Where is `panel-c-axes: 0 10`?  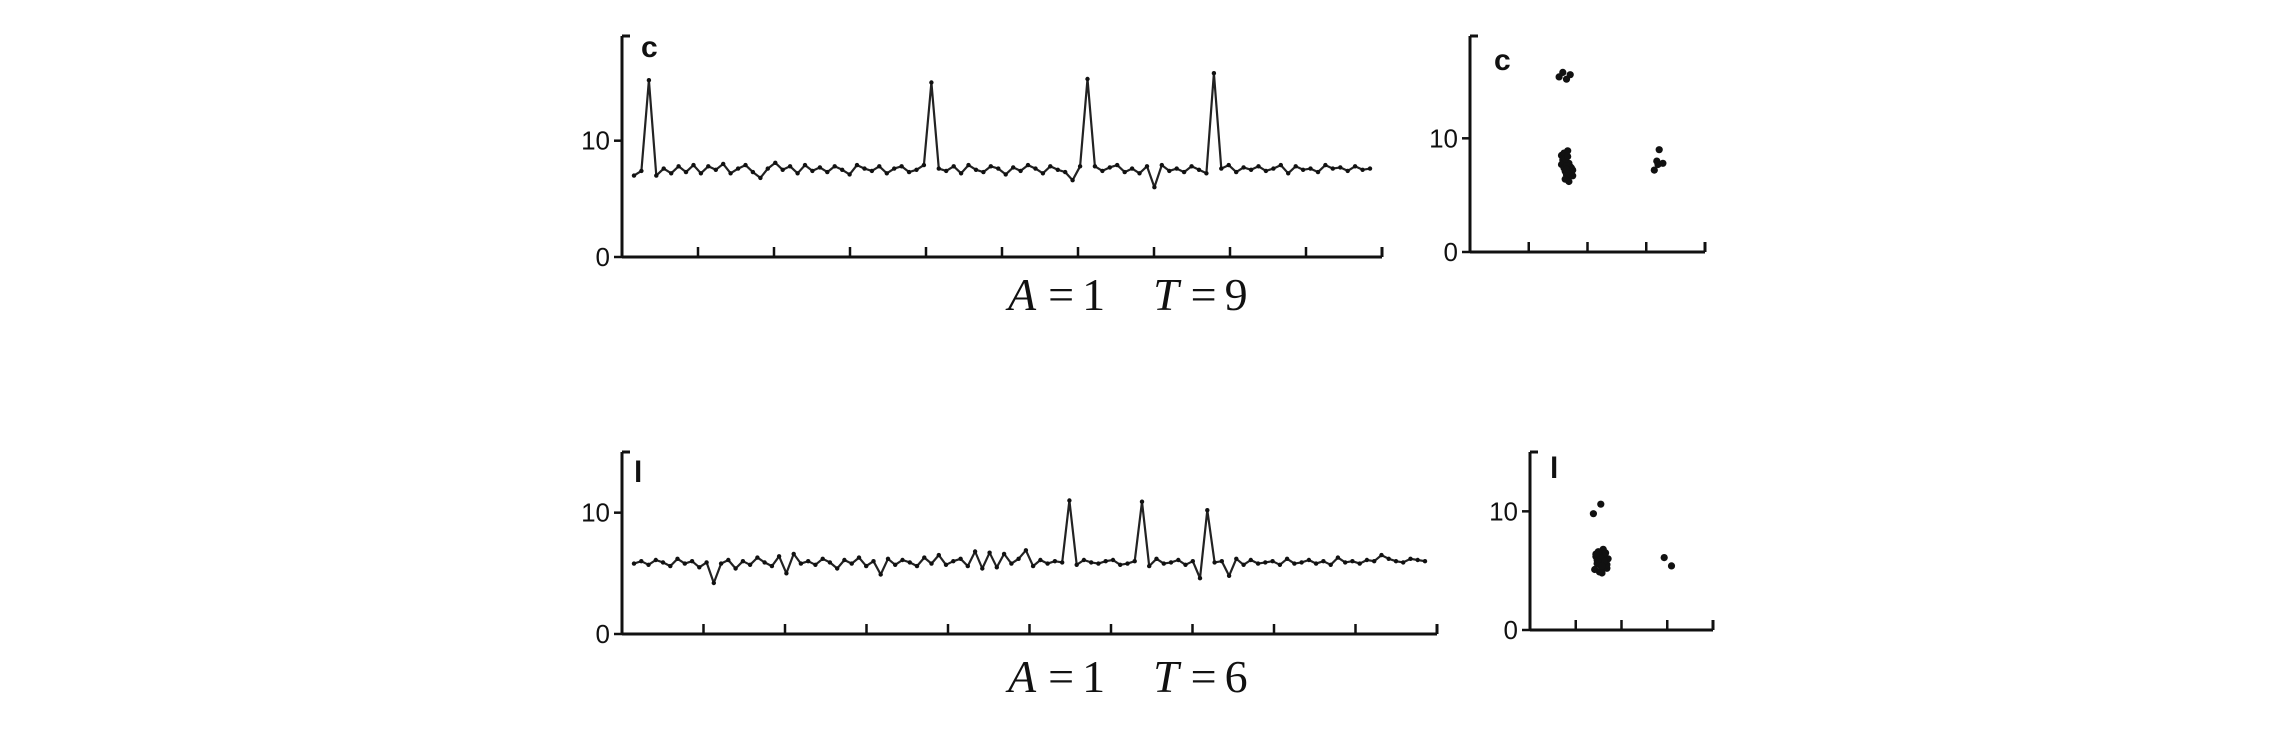
panel-c-axes: 0 10 is located at coordinates (982, 153).